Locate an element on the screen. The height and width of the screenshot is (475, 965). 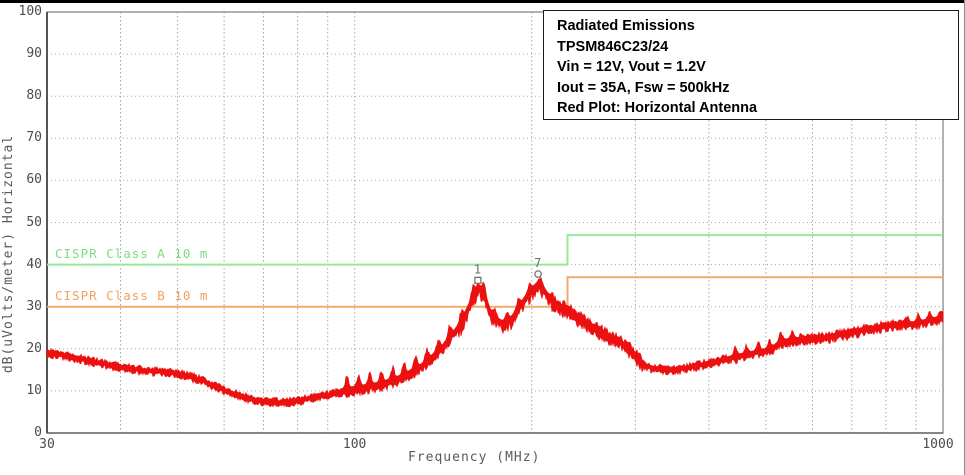
cispr-class-a-label: CISPR Class A 10 m is located at coordinates (132, 253).